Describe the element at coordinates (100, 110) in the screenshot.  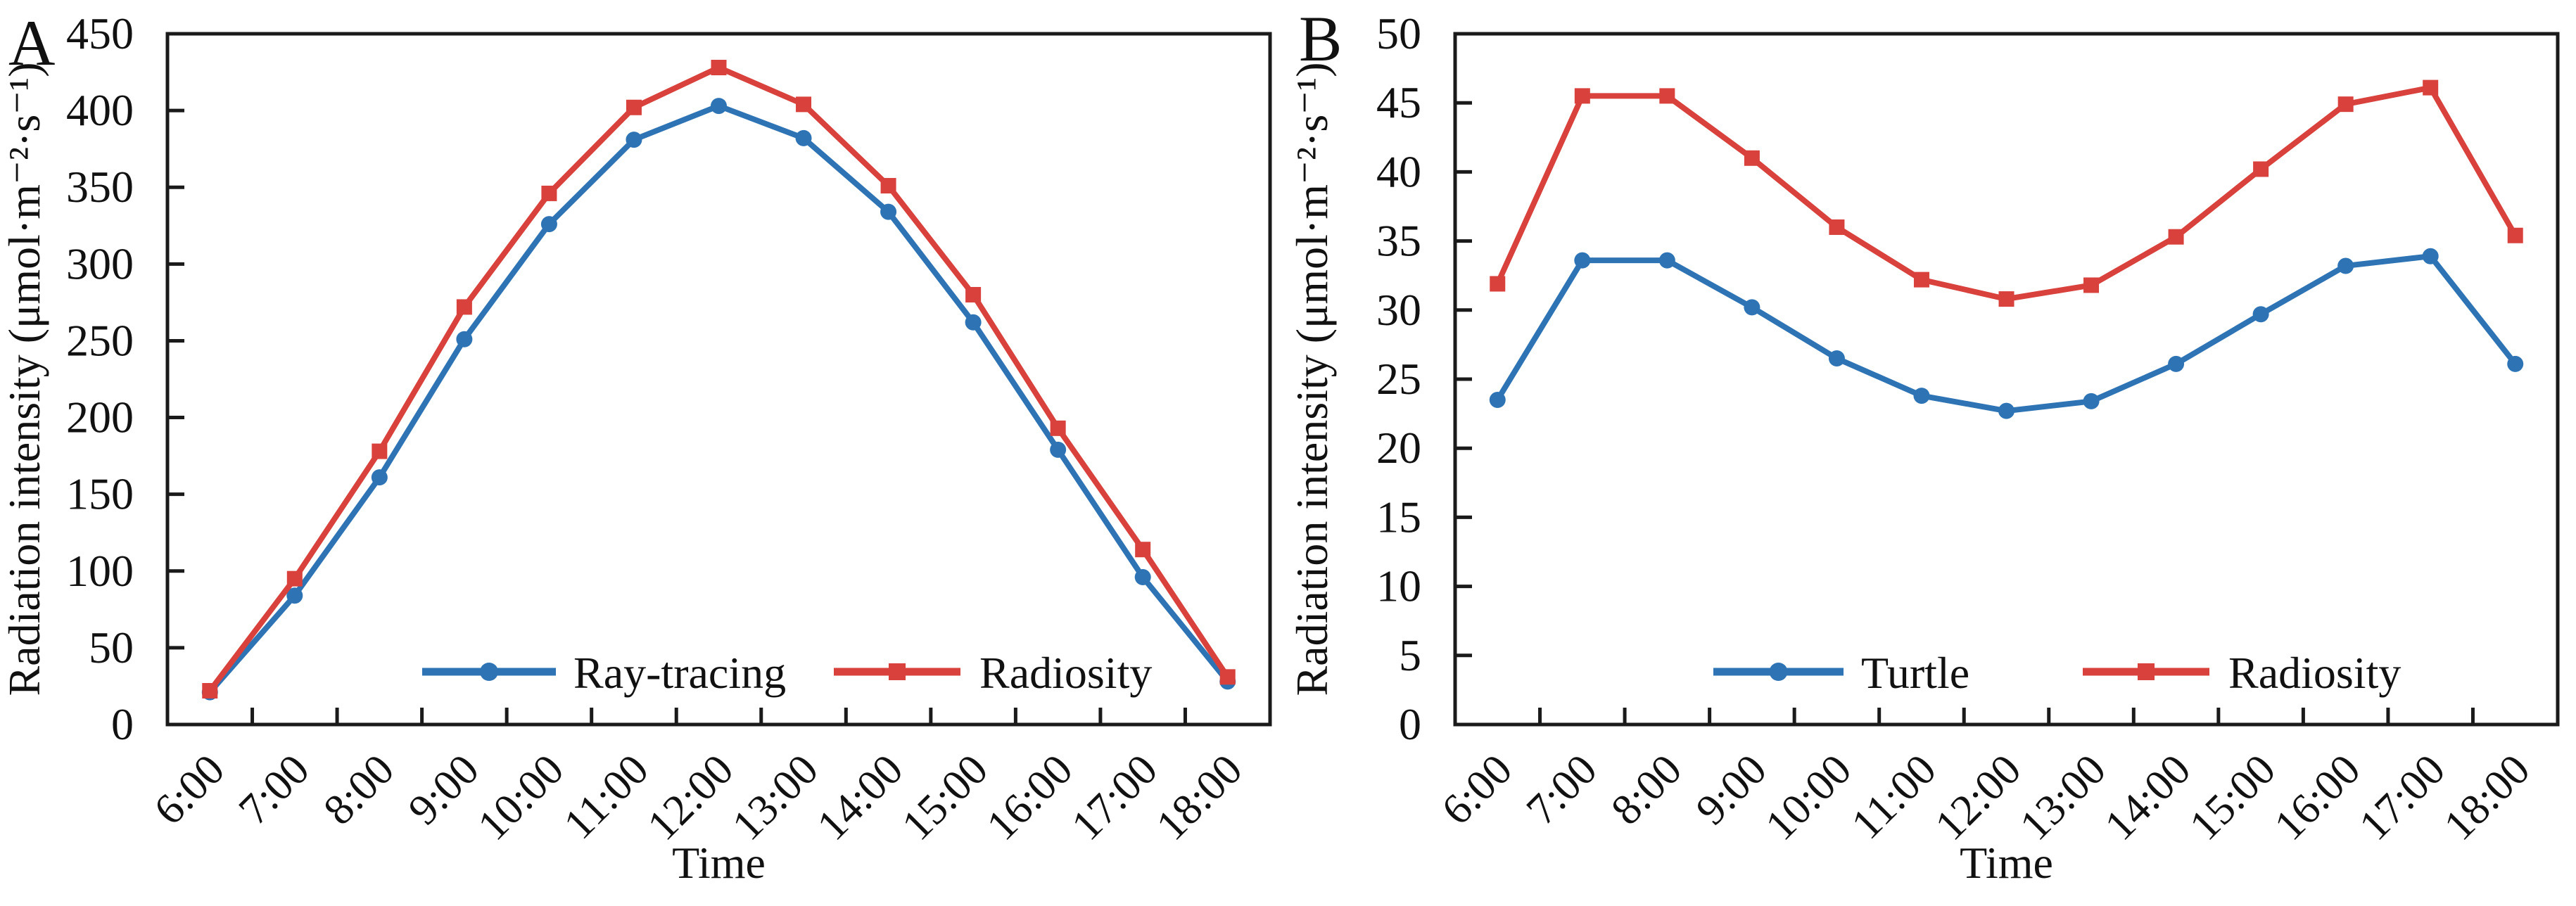
I see `y-axis-tick-label: 400` at that location.